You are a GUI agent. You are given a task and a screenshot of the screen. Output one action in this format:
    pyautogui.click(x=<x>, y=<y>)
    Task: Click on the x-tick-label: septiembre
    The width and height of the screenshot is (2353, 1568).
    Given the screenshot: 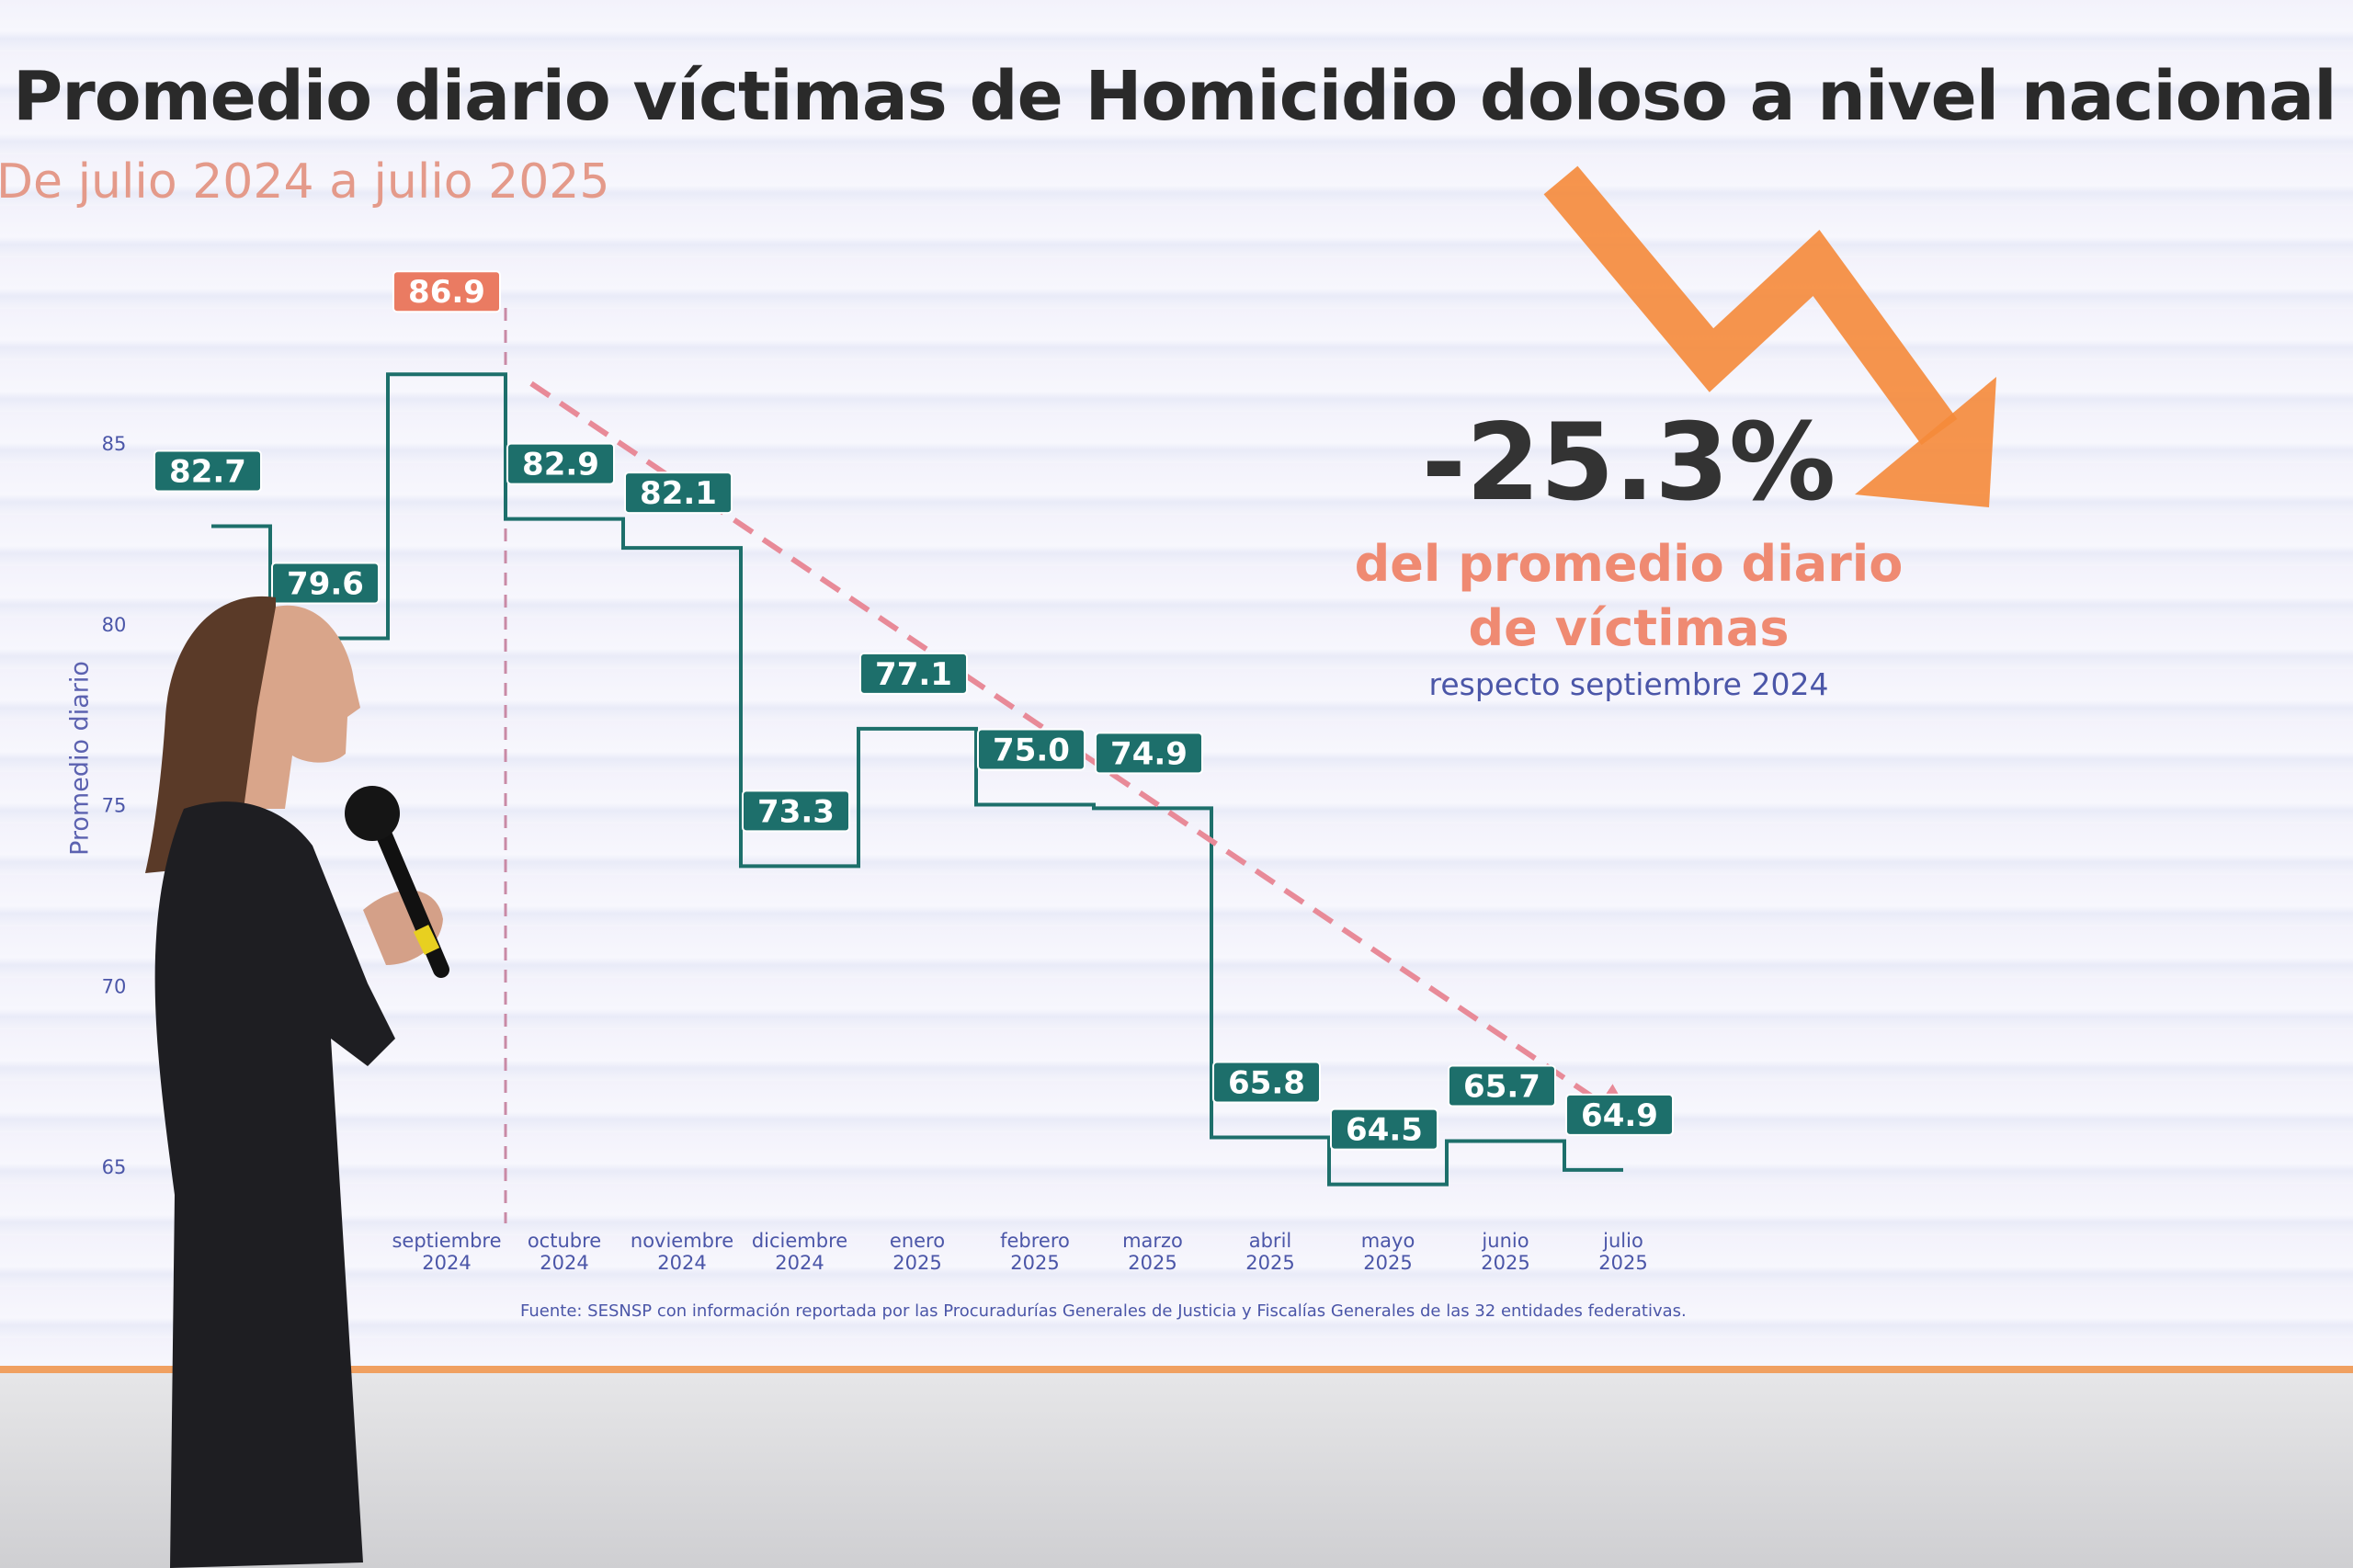 What is the action you would take?
    pyautogui.click(x=446, y=1241)
    